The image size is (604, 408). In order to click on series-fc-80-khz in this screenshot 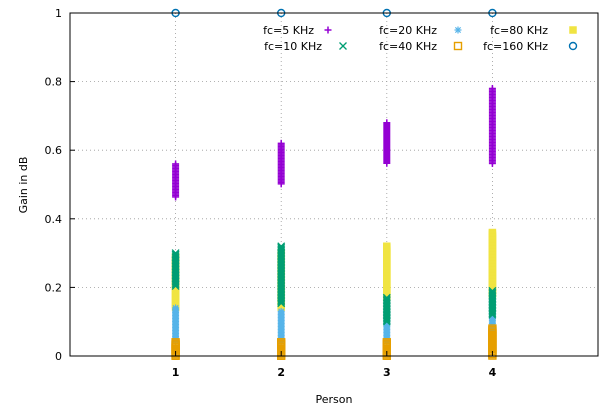, I will do `click(334, 270)`.